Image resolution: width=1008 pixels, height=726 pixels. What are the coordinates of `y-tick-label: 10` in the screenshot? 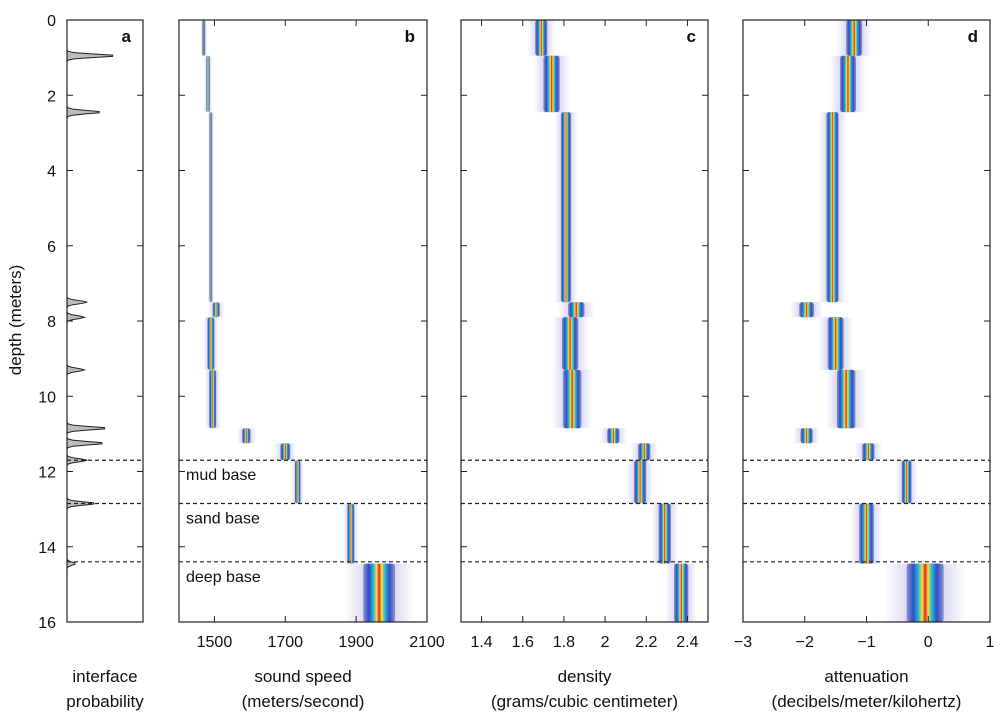 It's located at (47, 397).